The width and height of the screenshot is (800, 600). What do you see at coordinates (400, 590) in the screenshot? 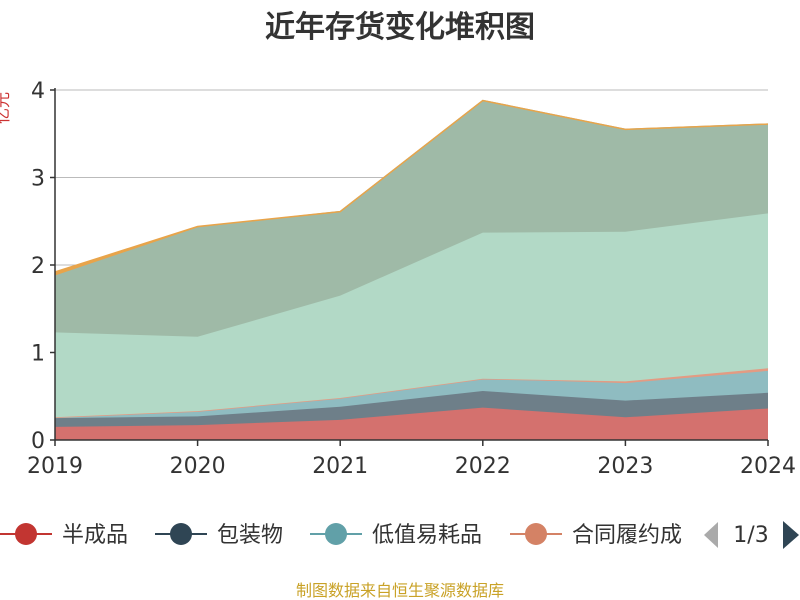
I see `source-note: 制图数据来自恒生聚源数据库` at bounding box center [400, 590].